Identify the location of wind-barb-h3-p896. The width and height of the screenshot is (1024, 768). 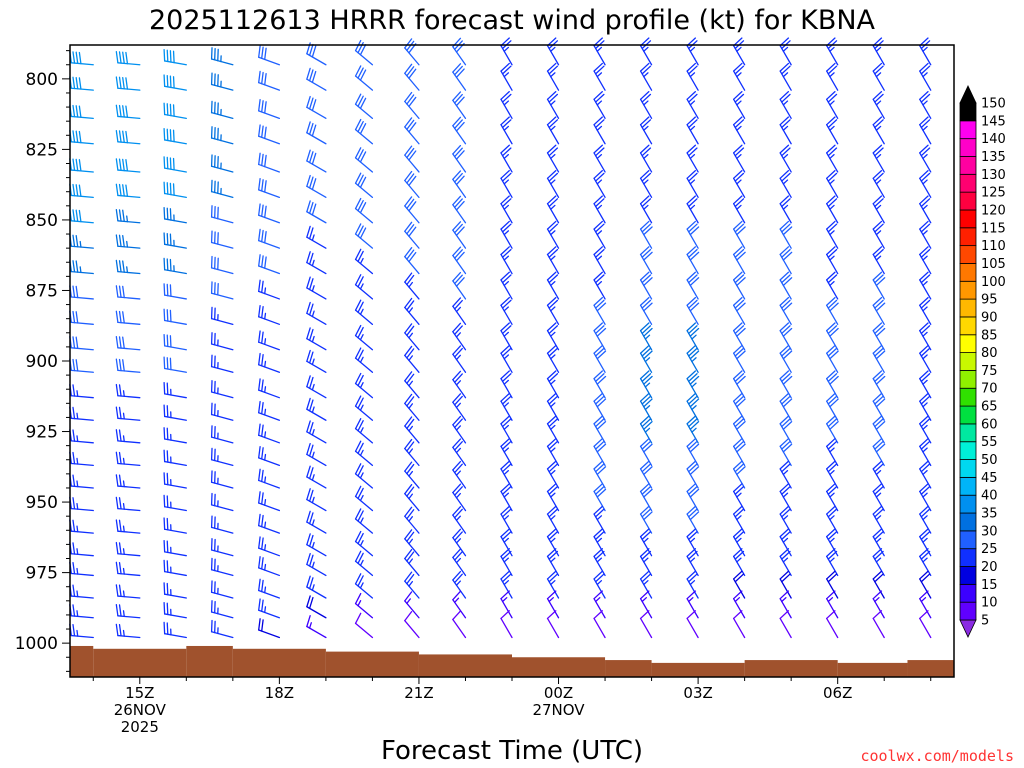
(269, 340).